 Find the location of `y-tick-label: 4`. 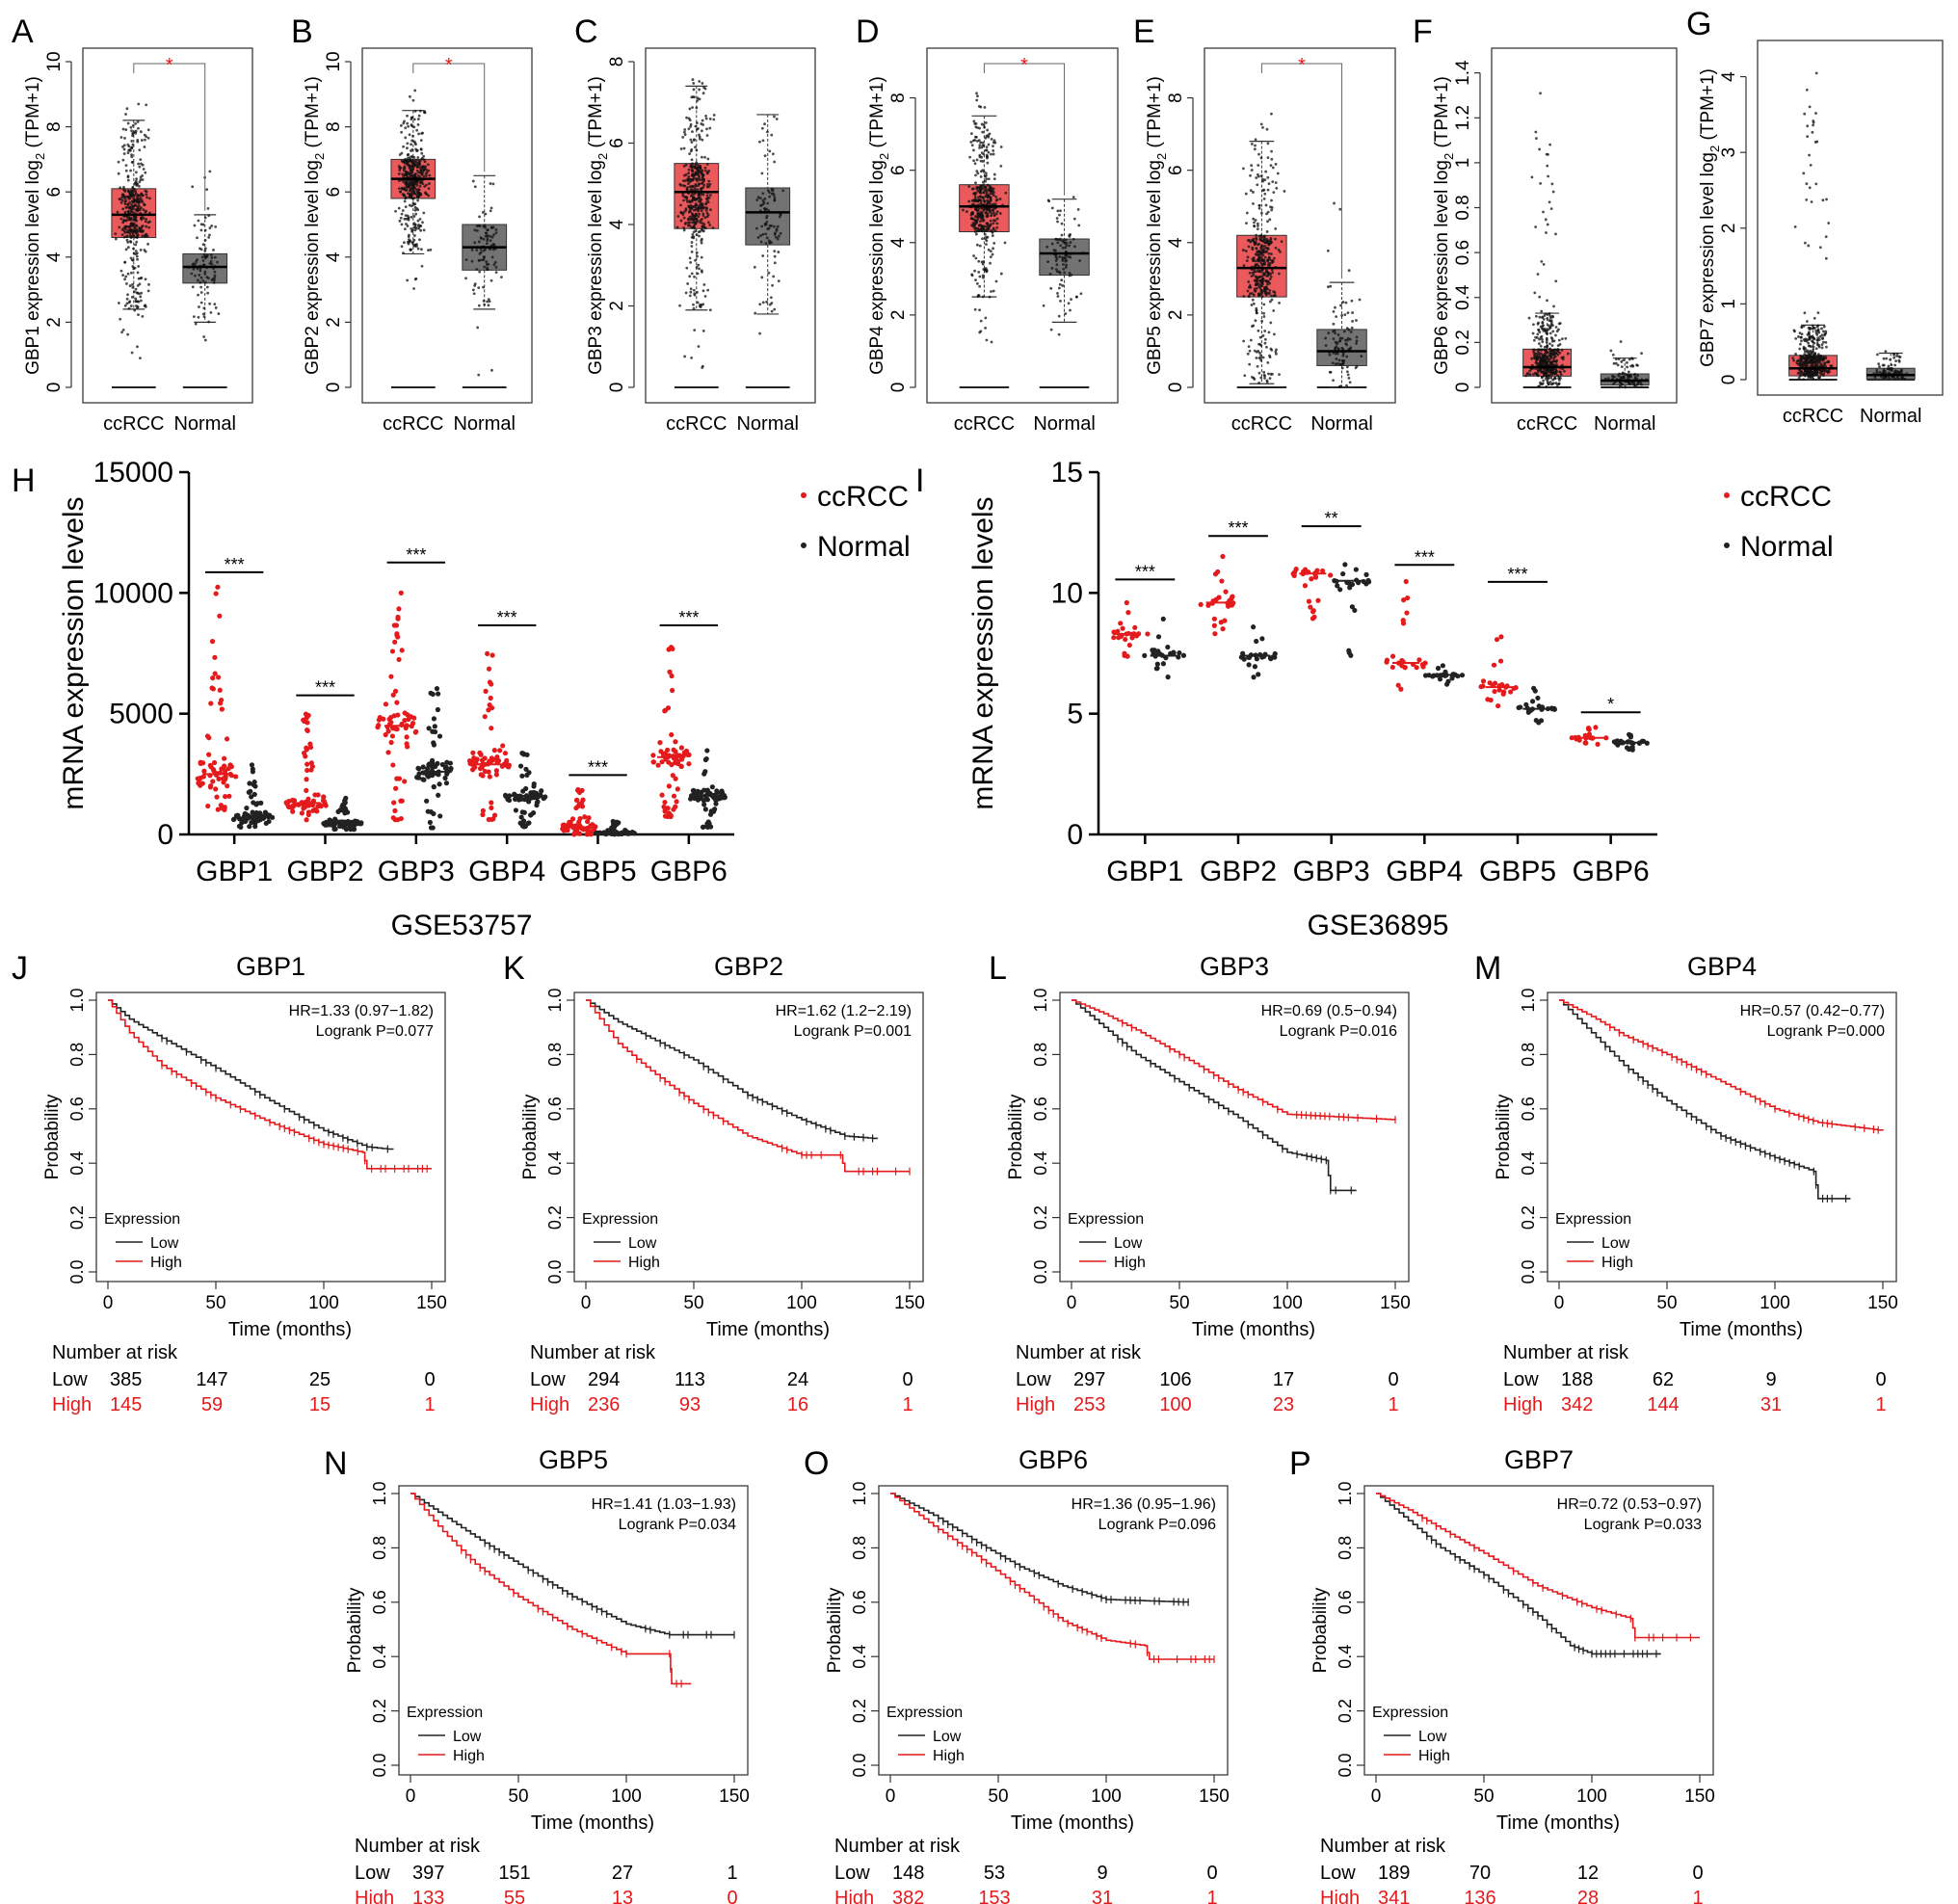

y-tick-label: 4 is located at coordinates (334, 256).